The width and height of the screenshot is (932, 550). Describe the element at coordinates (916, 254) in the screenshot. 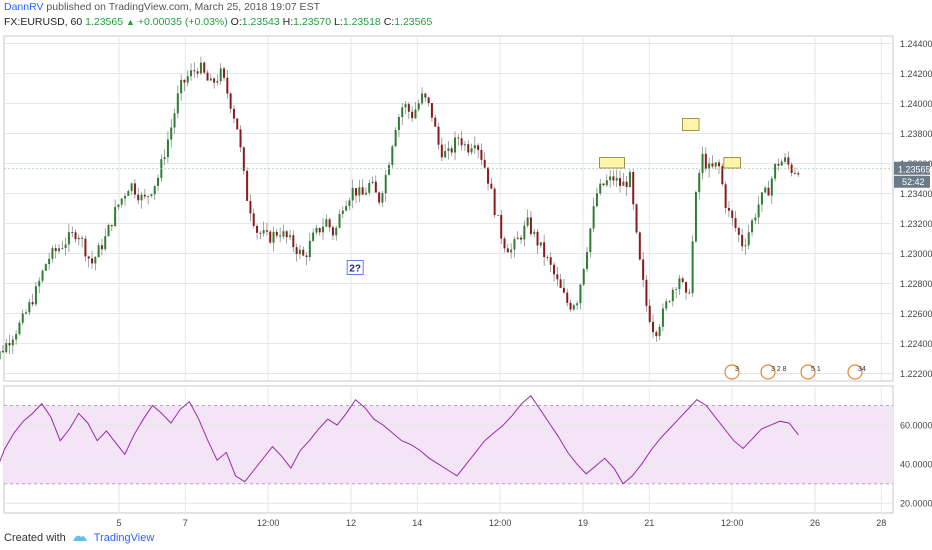

I see `price-tick-label: 1.23000` at that location.